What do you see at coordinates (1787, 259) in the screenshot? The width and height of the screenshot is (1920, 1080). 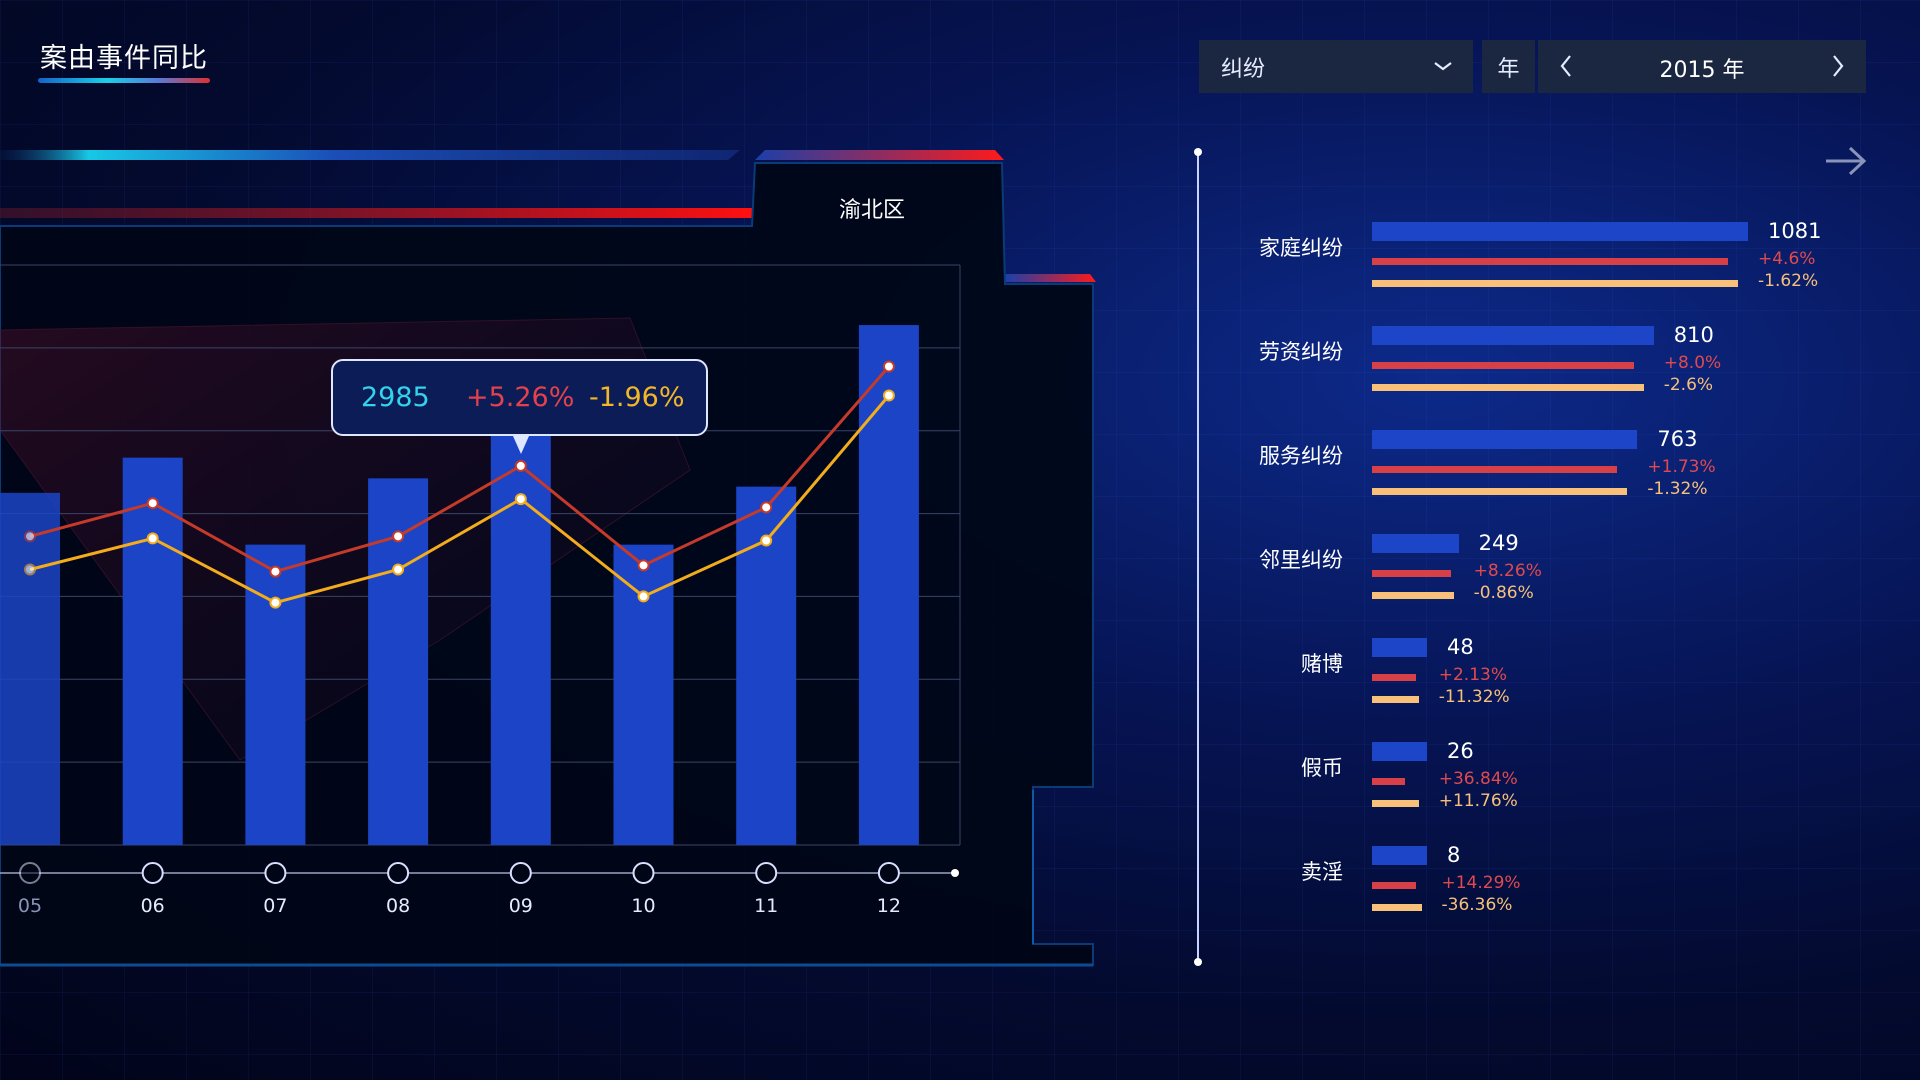 I see `breakdown-yoy-value: +4.6%` at bounding box center [1787, 259].